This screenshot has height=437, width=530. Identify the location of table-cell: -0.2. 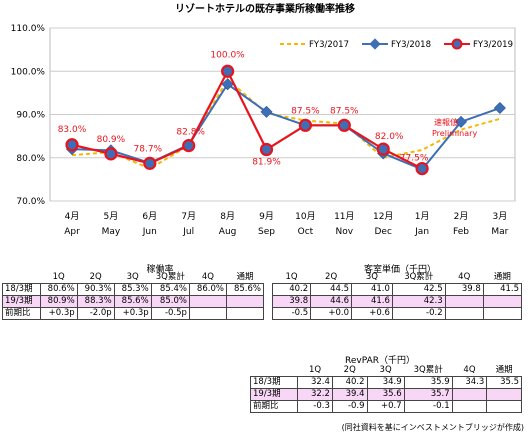
(418, 313).